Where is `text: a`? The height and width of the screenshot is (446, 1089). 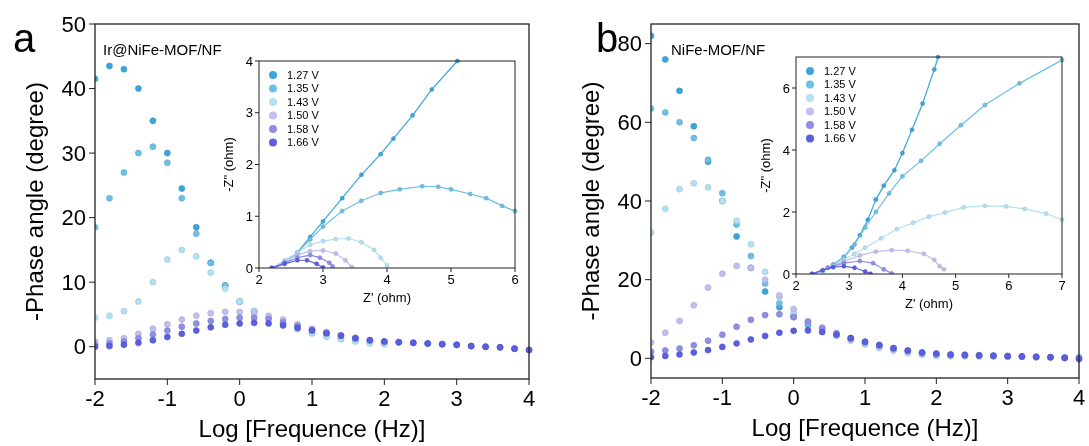
text: a is located at coordinates (24, 38).